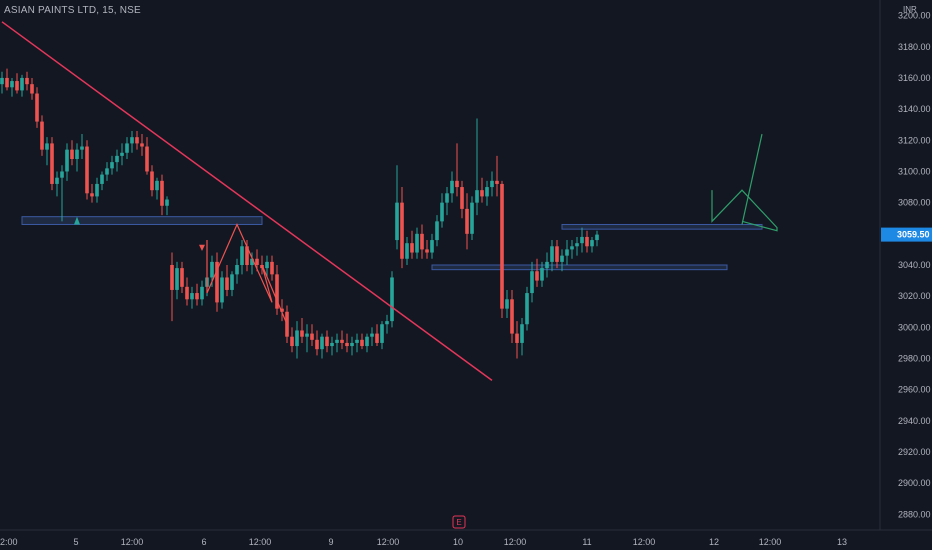 The width and height of the screenshot is (932, 550). Describe the element at coordinates (330, 542) in the screenshot. I see `time-label-5: 9` at that location.